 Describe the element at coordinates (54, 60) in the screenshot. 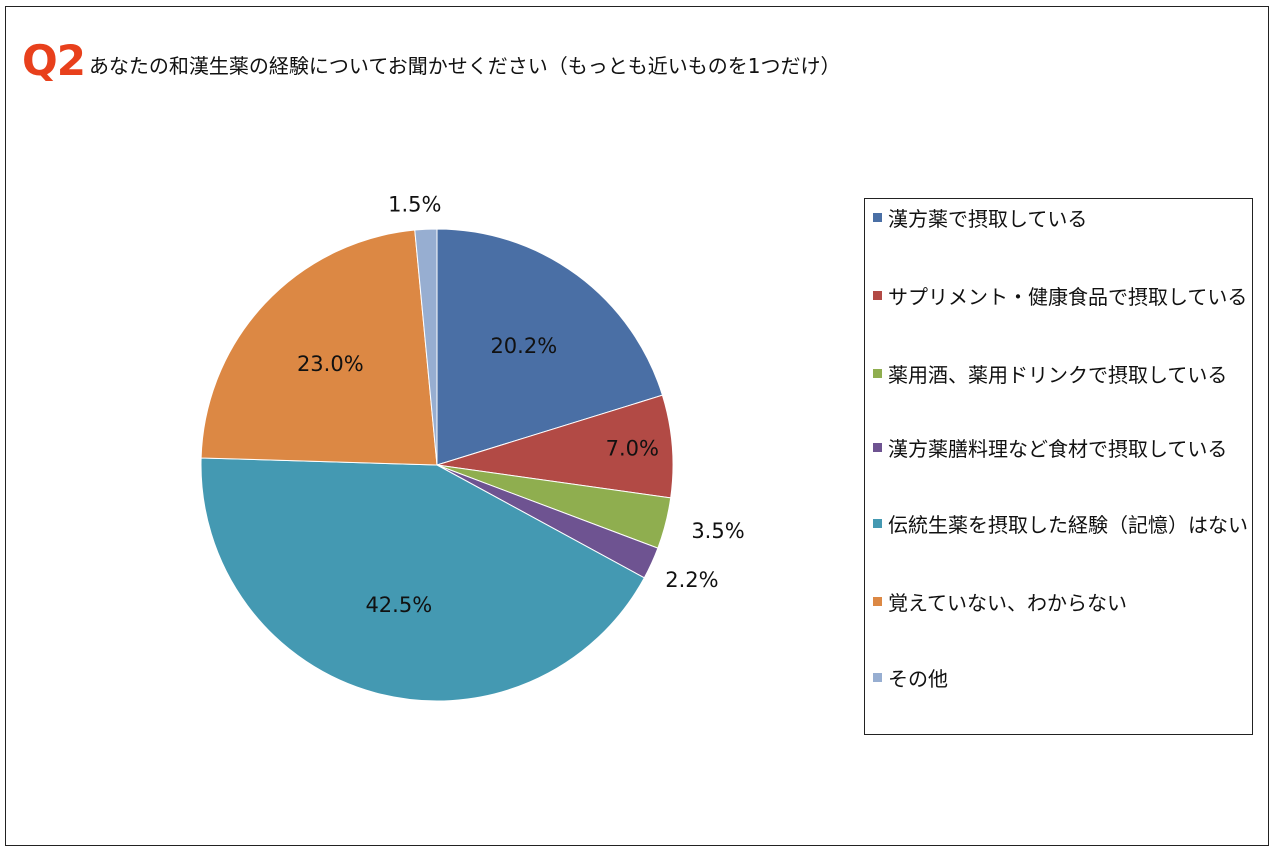

I see `question-number: Q2` at that location.